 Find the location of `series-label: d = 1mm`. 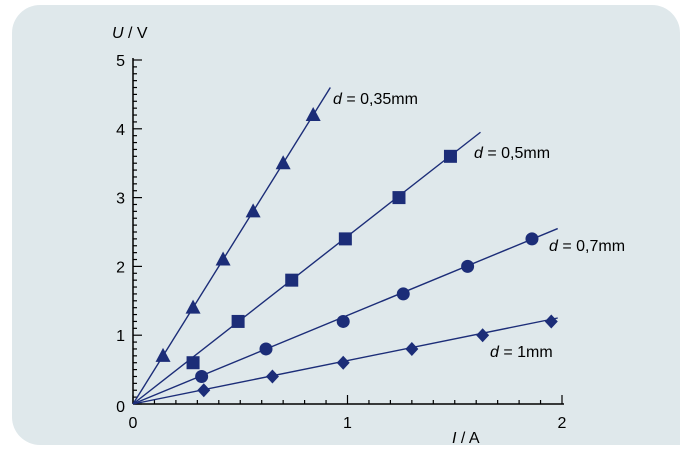

series-label: d = 1mm is located at coordinates (521, 352).